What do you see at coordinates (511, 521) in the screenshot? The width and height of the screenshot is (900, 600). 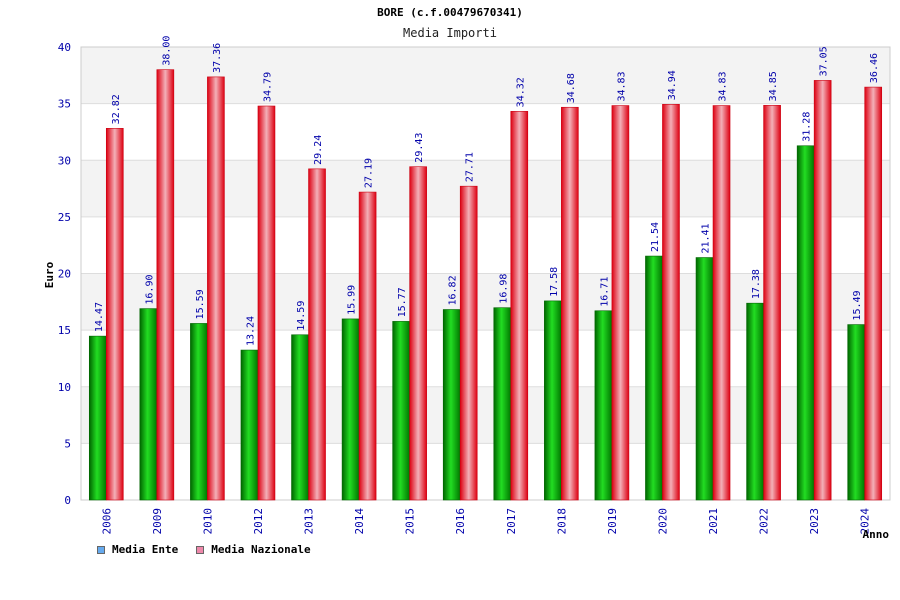 I see `x-tick-label: 2017` at bounding box center [511, 521].